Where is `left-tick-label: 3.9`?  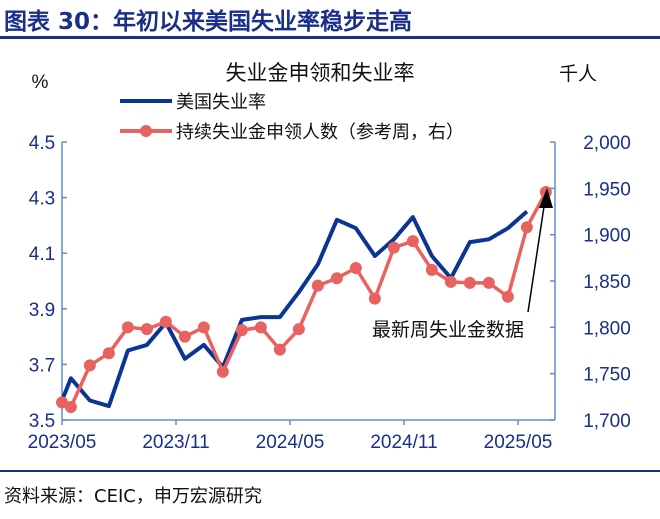 left-tick-label: 3.9 is located at coordinates (42, 310).